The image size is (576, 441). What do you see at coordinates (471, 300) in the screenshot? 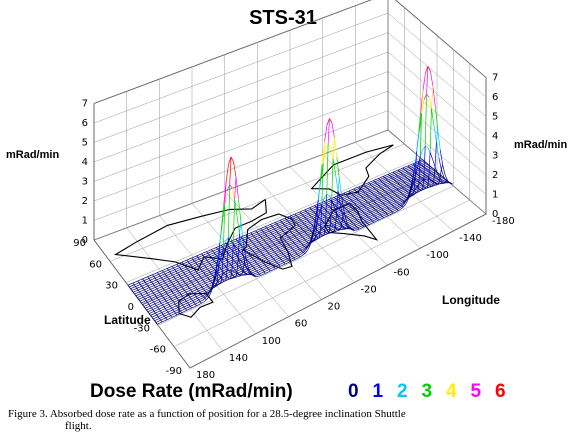
I see `longitude-axis-label: Longitude` at bounding box center [471, 300].